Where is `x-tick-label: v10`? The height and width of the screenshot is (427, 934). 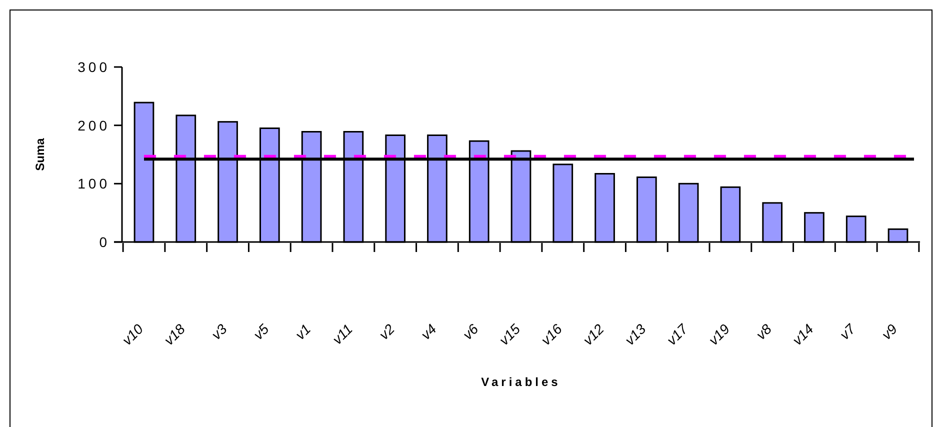 x-tick-label: v10 is located at coordinates (132, 334).